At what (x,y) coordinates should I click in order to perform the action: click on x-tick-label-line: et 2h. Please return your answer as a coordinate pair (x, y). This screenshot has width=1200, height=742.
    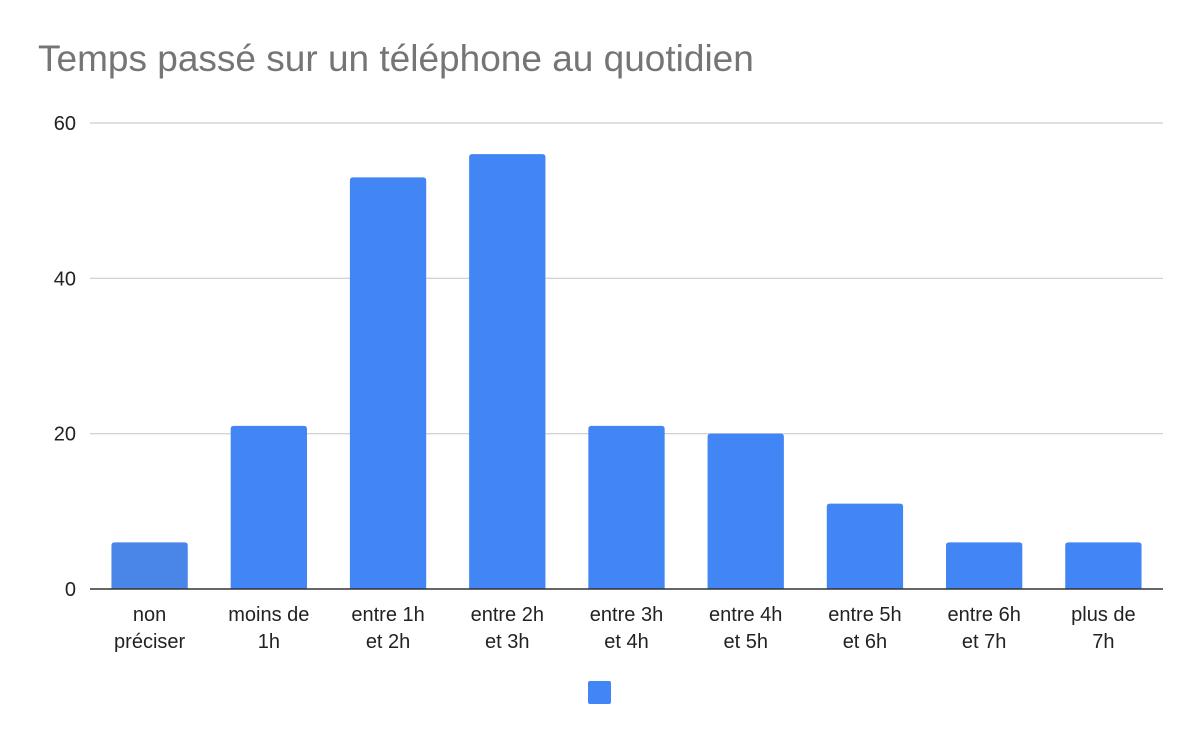
    Looking at the image, I should click on (388, 642).